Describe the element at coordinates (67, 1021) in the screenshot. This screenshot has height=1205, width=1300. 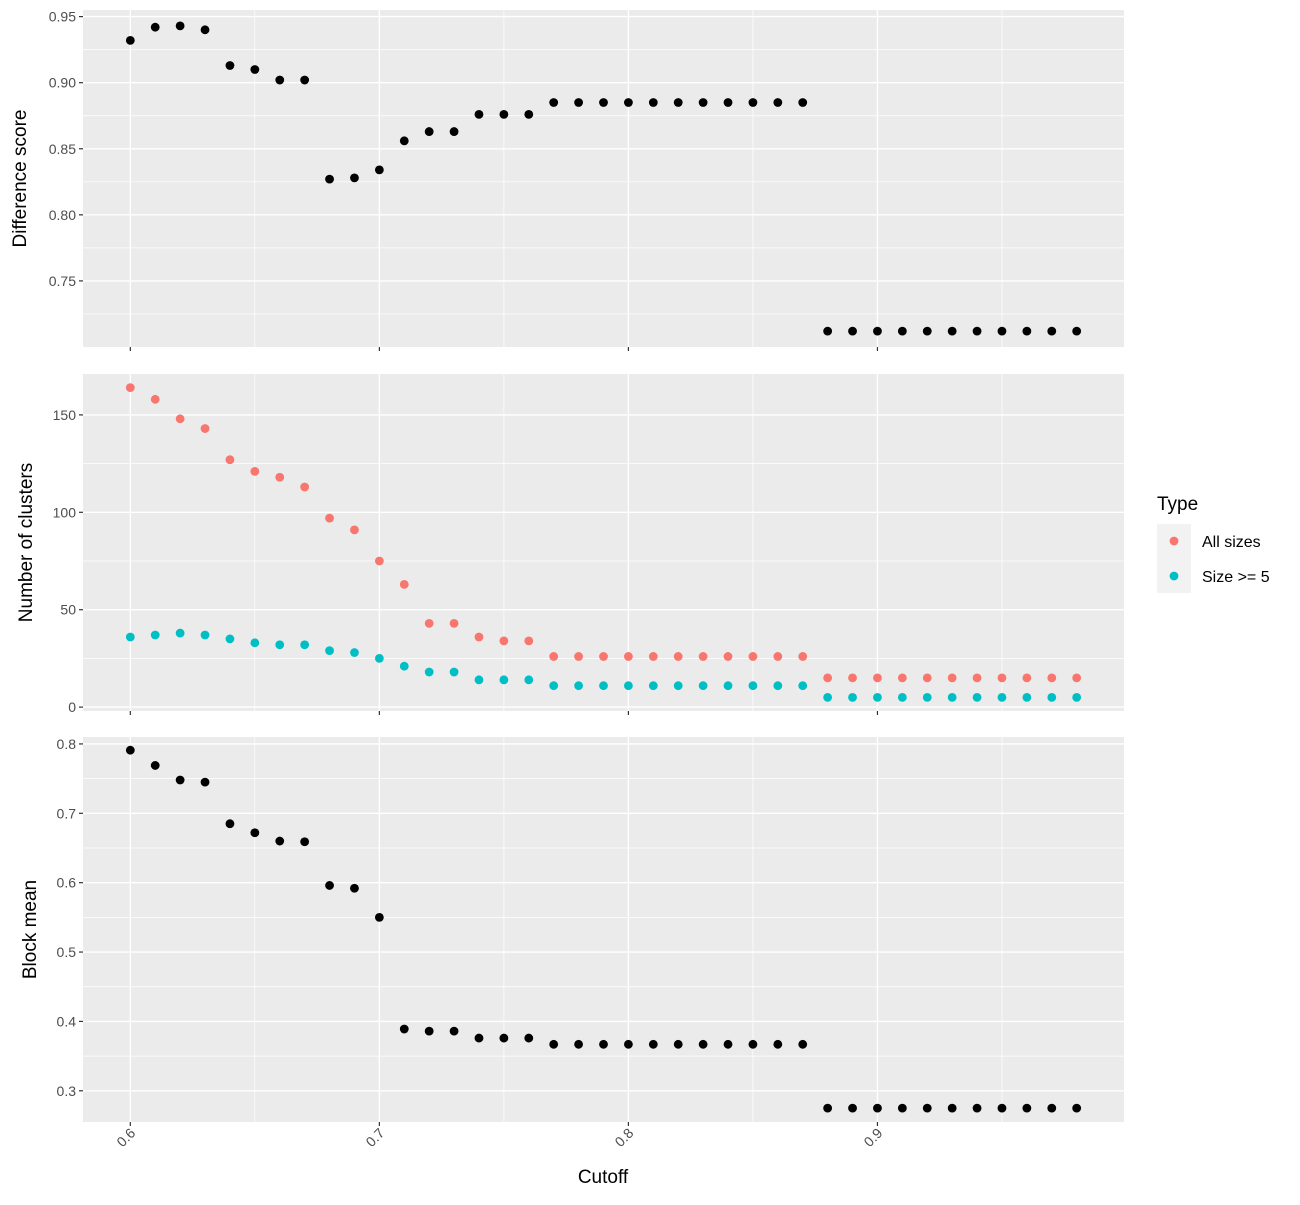
I see `y-tick-label: 0.4` at that location.